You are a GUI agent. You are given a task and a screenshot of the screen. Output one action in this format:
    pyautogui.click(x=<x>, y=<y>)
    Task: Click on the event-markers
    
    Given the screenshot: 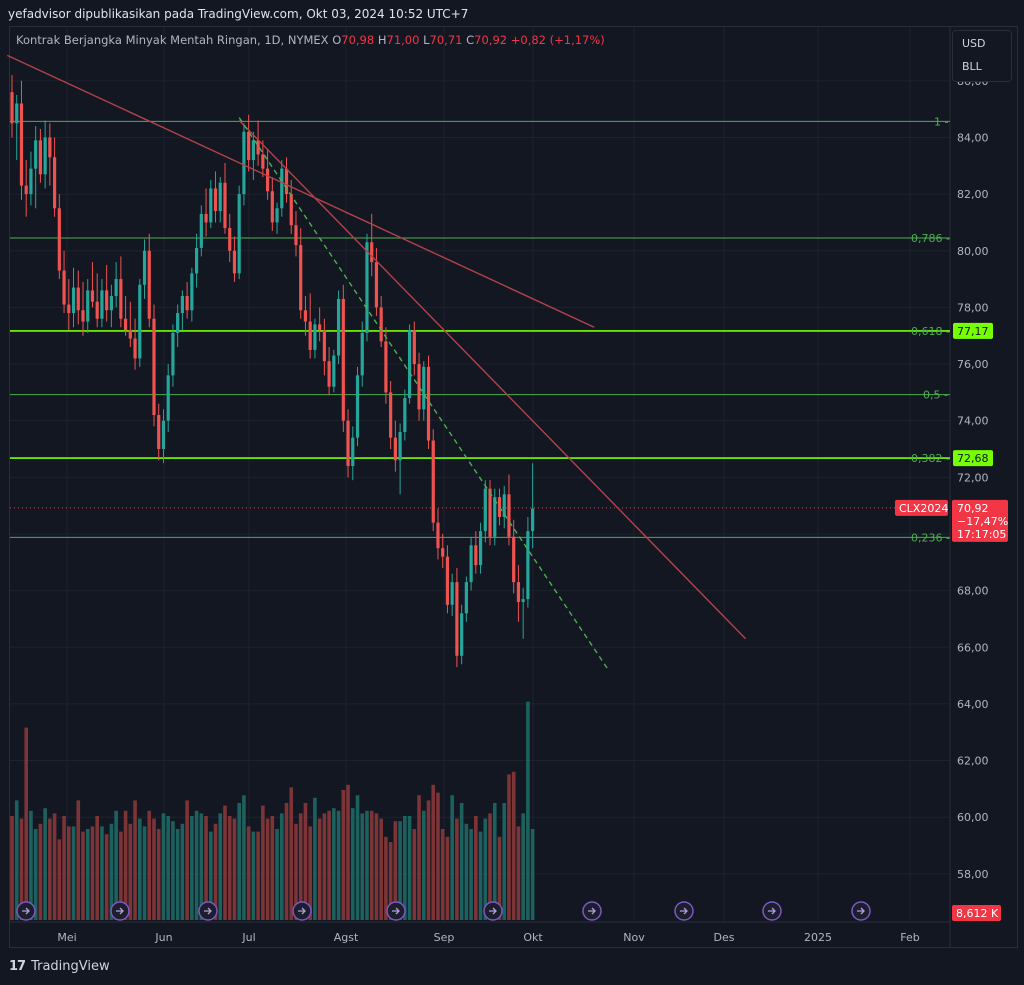 What is the action you would take?
    pyautogui.click(x=443, y=911)
    